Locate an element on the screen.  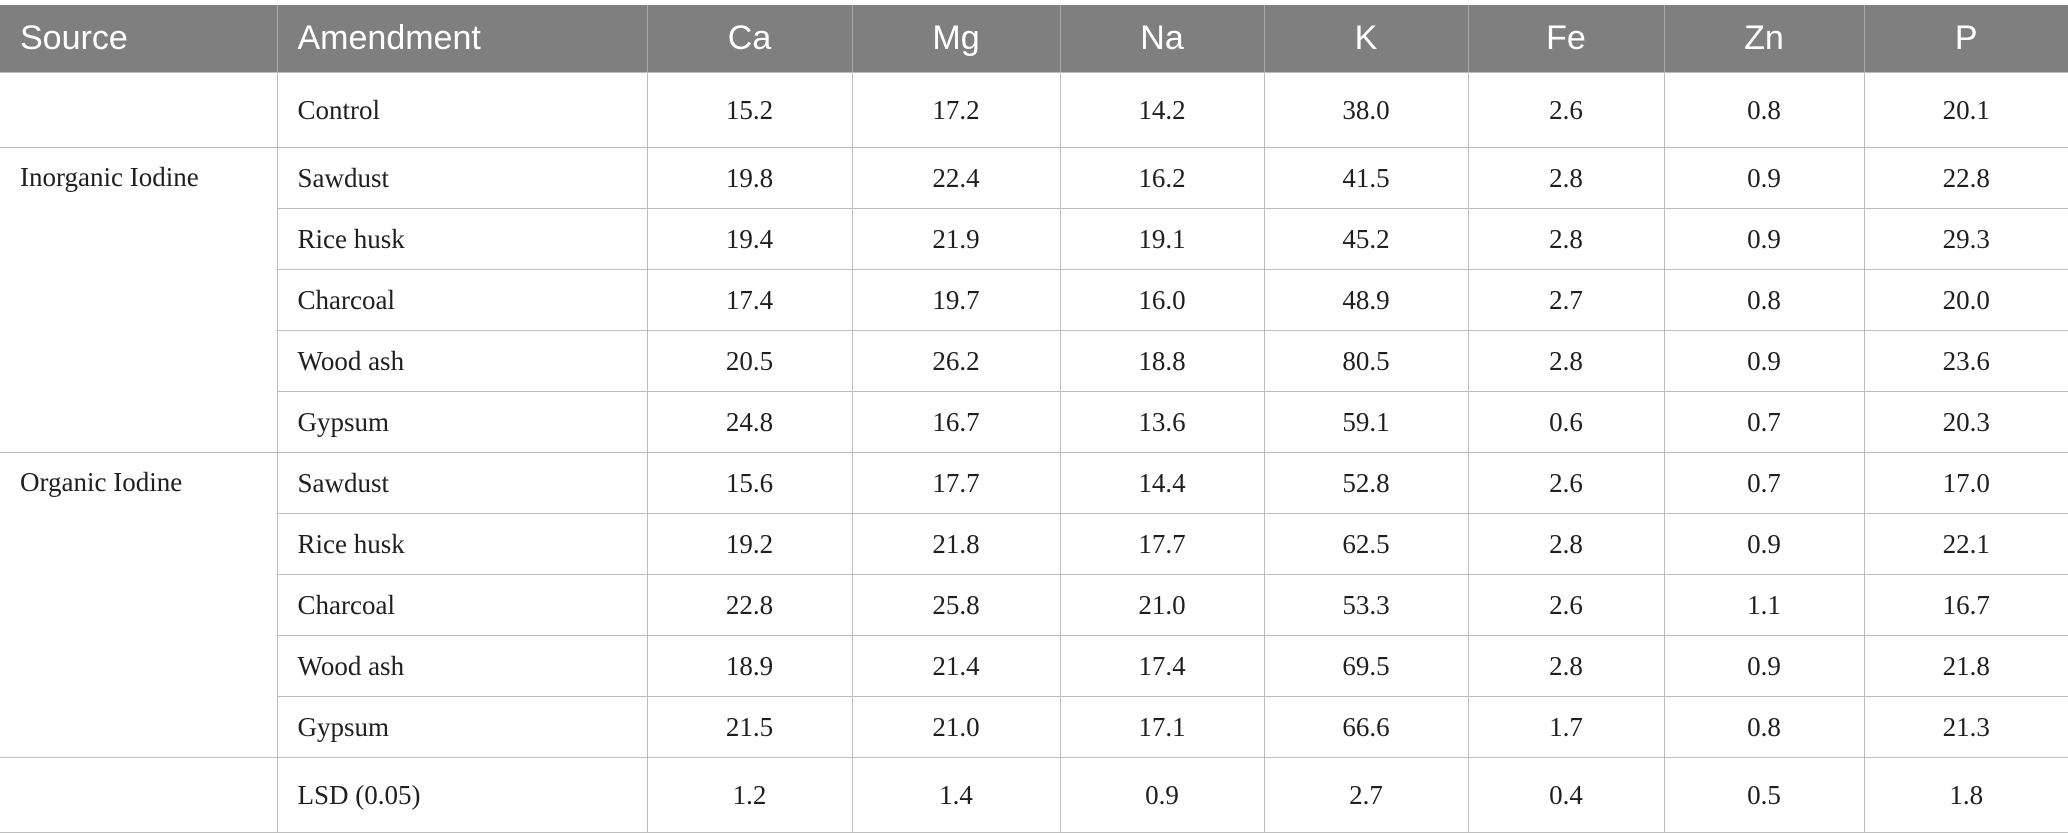
table-row: Gypsum 21.5 21.0 17.1 66.6 1.7 0.8 21.3 is located at coordinates (1034, 727).